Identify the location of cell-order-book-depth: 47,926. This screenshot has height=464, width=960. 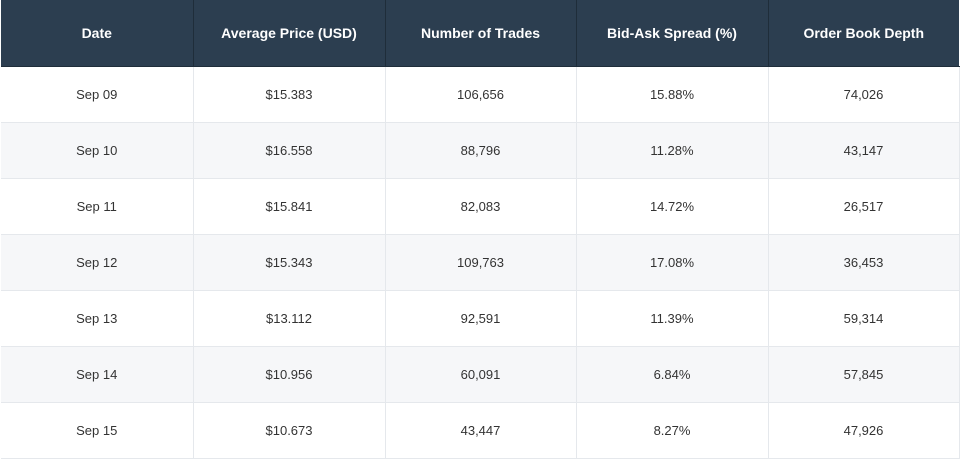
(864, 430).